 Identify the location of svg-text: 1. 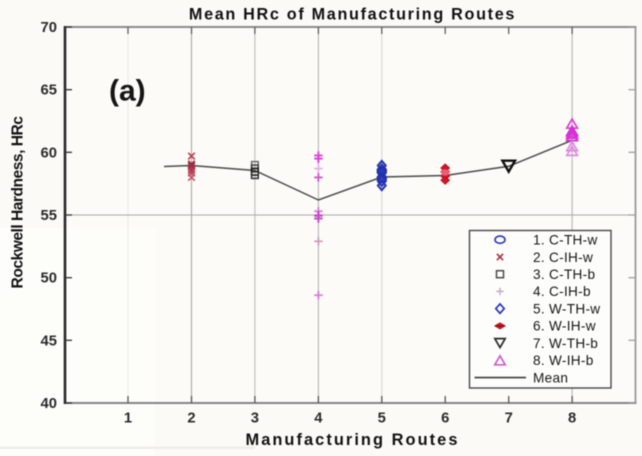
(128, 419).